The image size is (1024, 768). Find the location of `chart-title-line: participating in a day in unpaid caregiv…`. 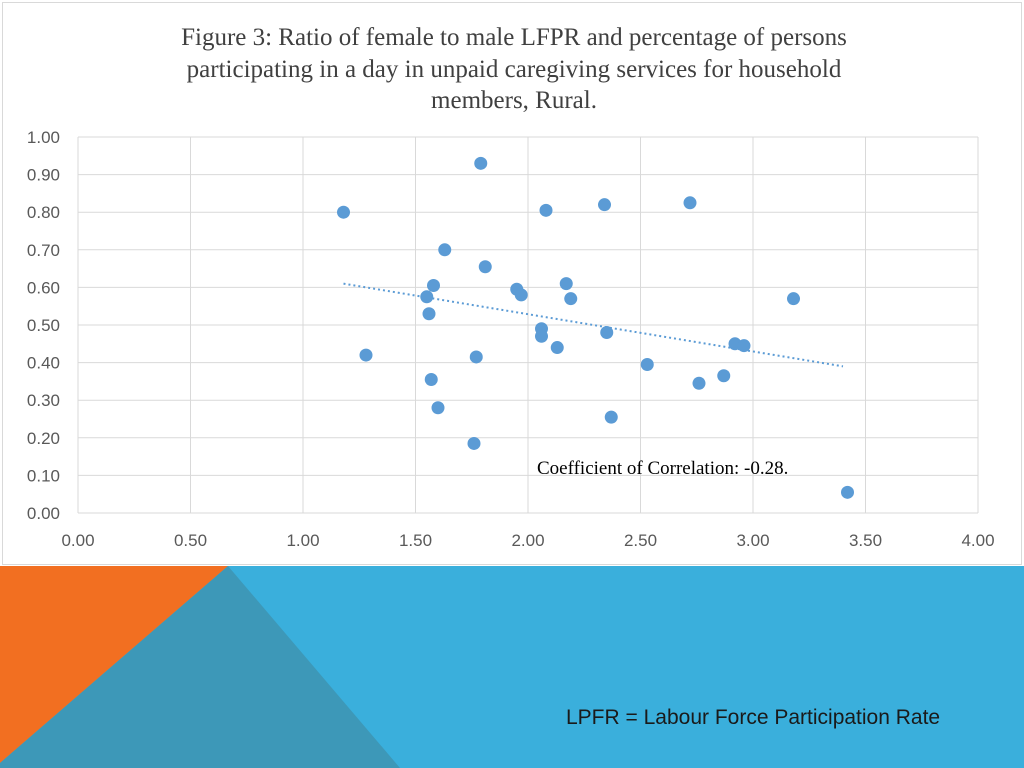

chart-title-line: participating in a day in unpaid caregiv… is located at coordinates (514, 69).